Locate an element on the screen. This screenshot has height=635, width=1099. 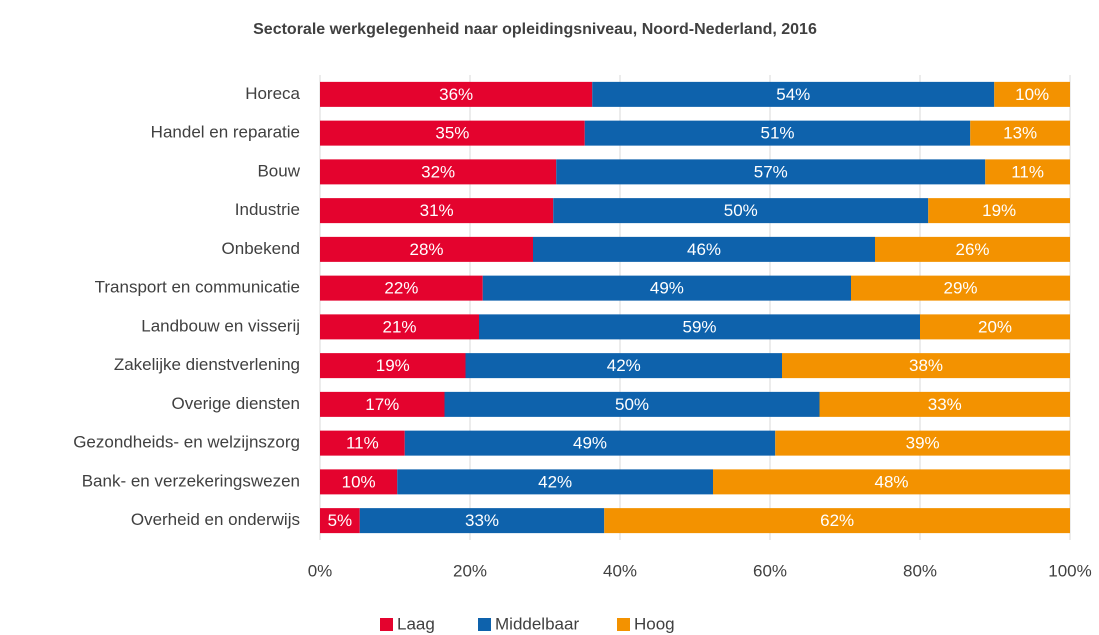
y-tick-label: Overheid en onderwijs is located at coordinates (215, 519).